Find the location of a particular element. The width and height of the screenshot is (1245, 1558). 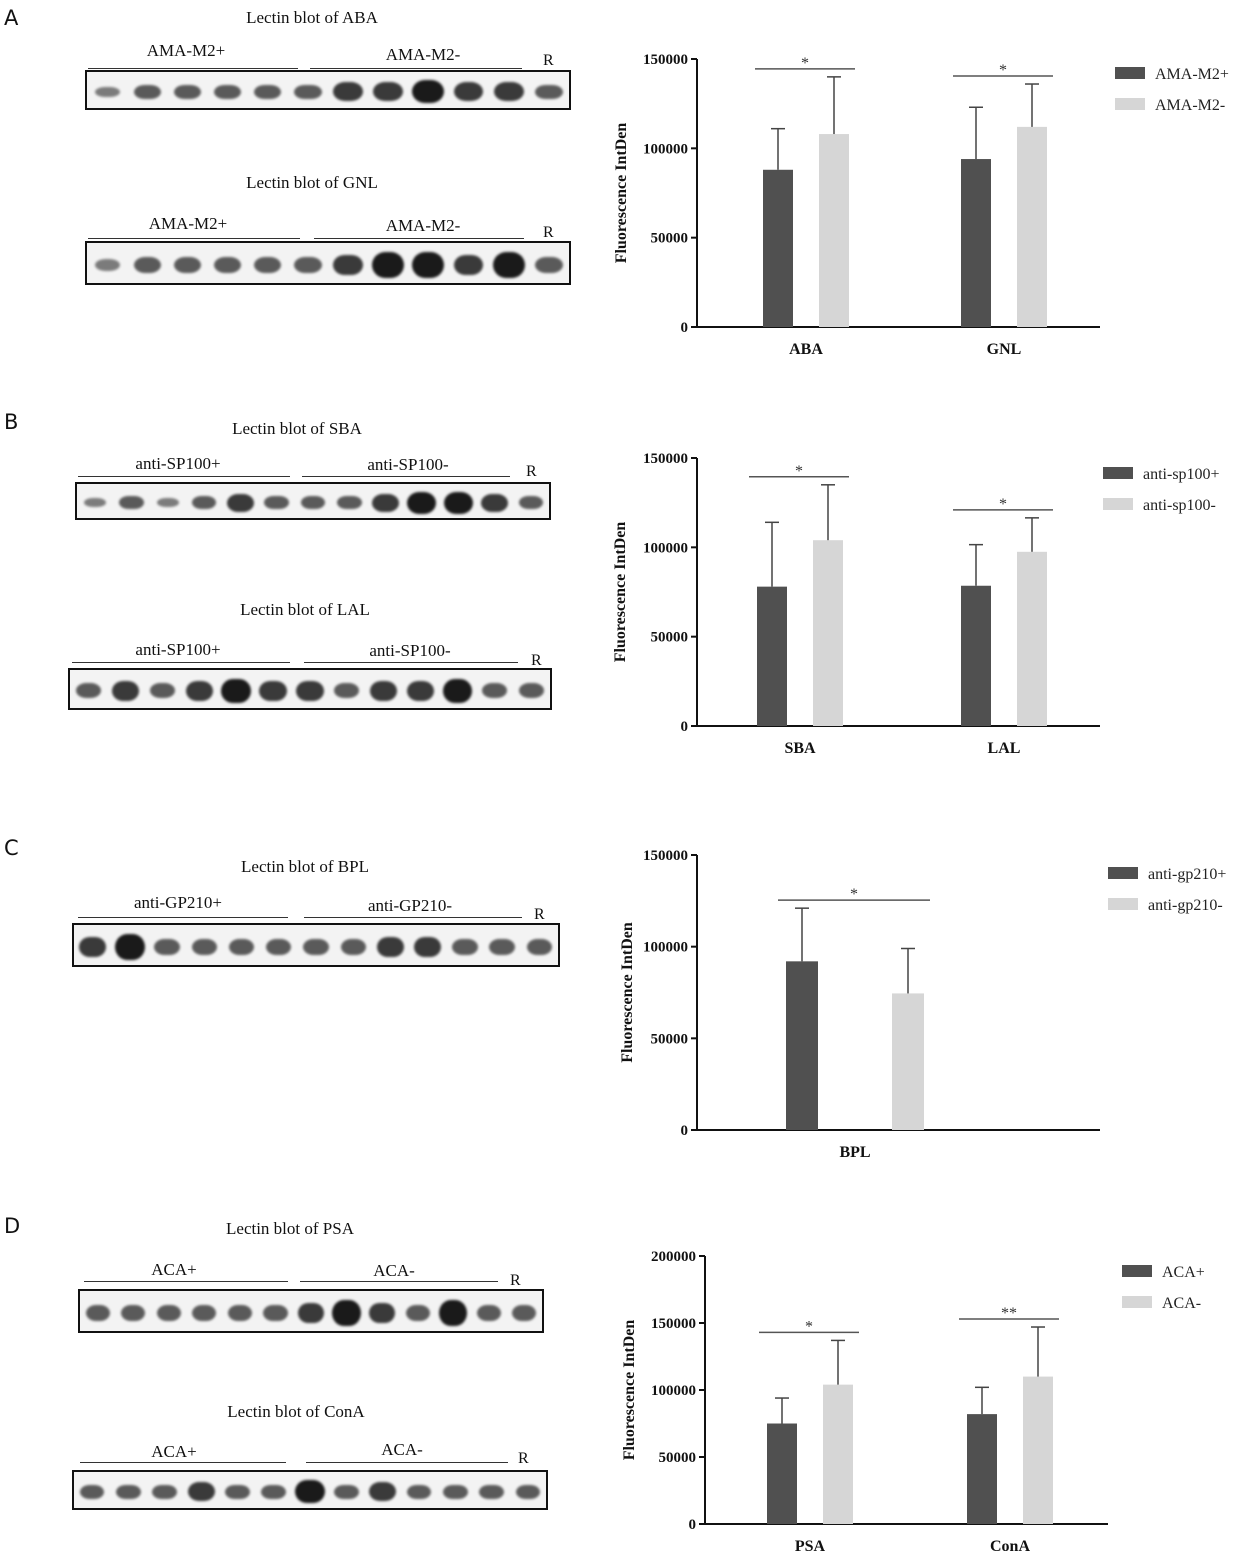

panel-letter-a: A is located at coordinates (11, 18).